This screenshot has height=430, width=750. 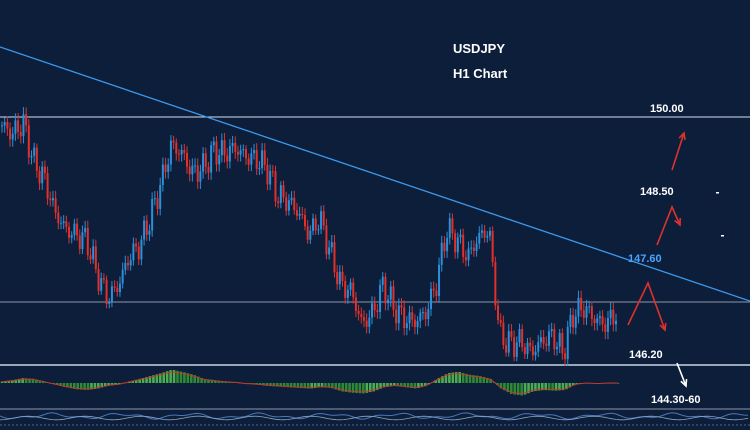 I want to click on projection-arrow-target, so click(x=681, y=374).